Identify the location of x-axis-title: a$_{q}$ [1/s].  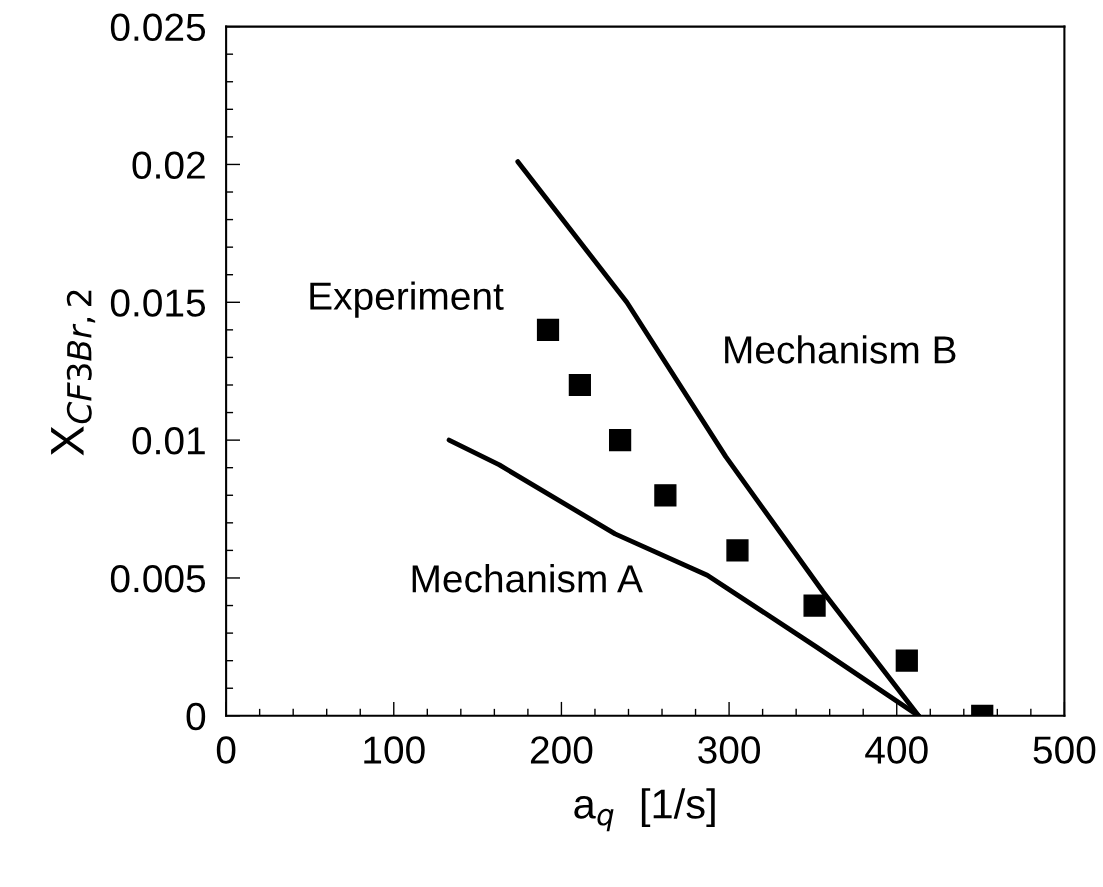
(644, 810).